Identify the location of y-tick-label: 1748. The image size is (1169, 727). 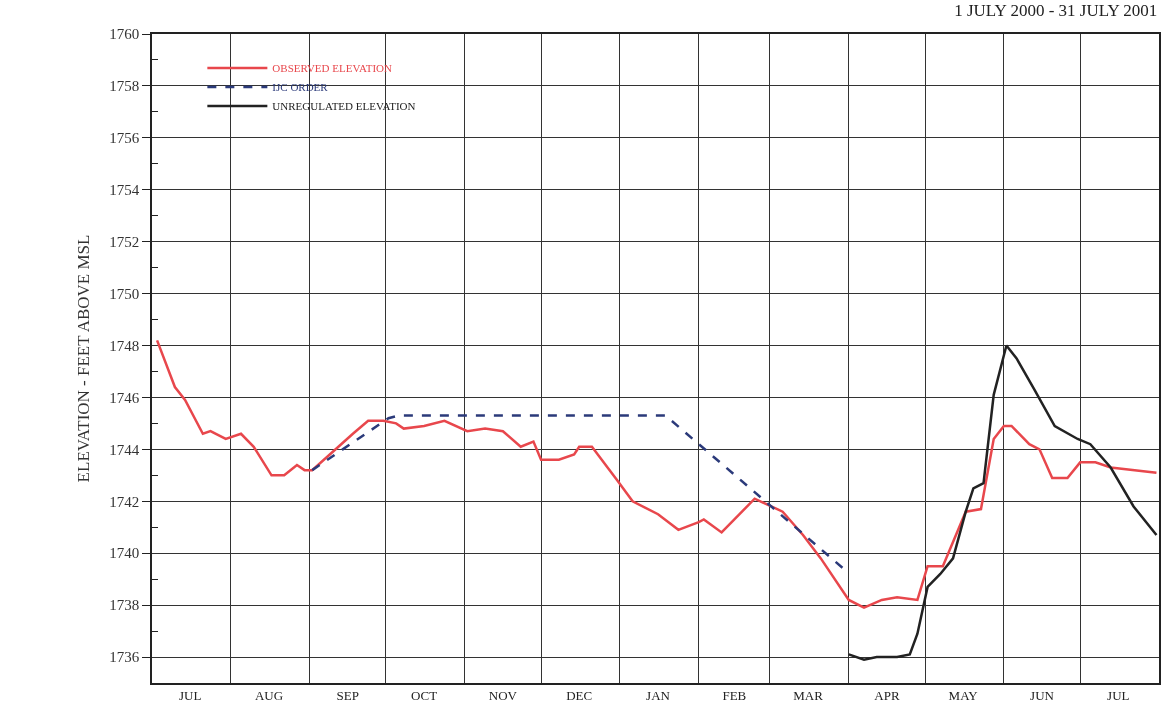
(124, 345).